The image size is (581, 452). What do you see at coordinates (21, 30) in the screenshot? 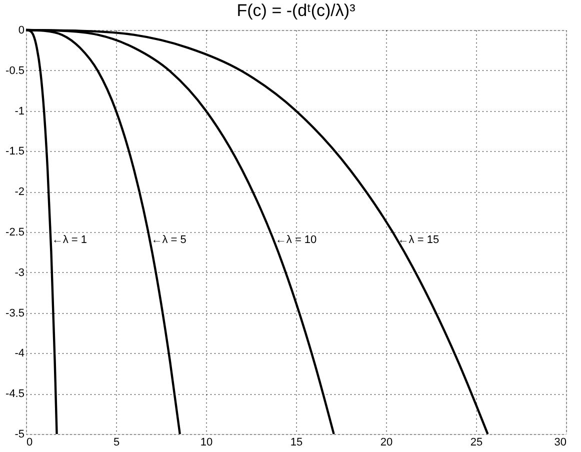
I see `y-tick-label: 0` at bounding box center [21, 30].